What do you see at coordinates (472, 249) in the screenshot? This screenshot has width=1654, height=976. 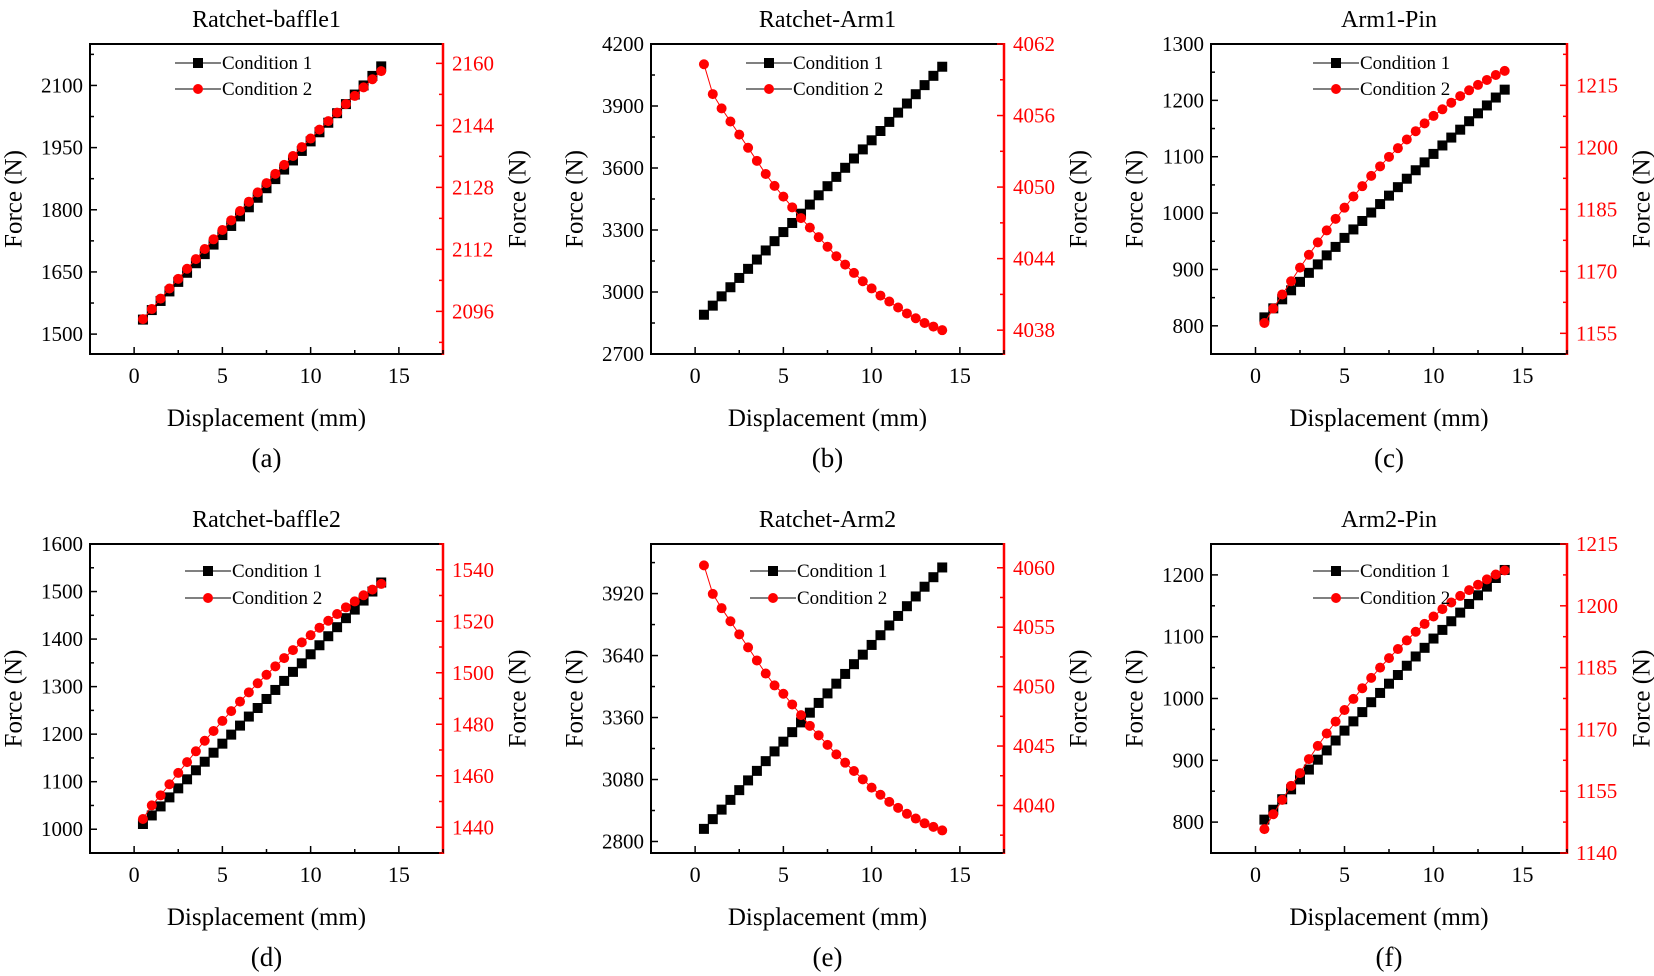 I see `right-y-tick-label: 2112` at bounding box center [472, 249].